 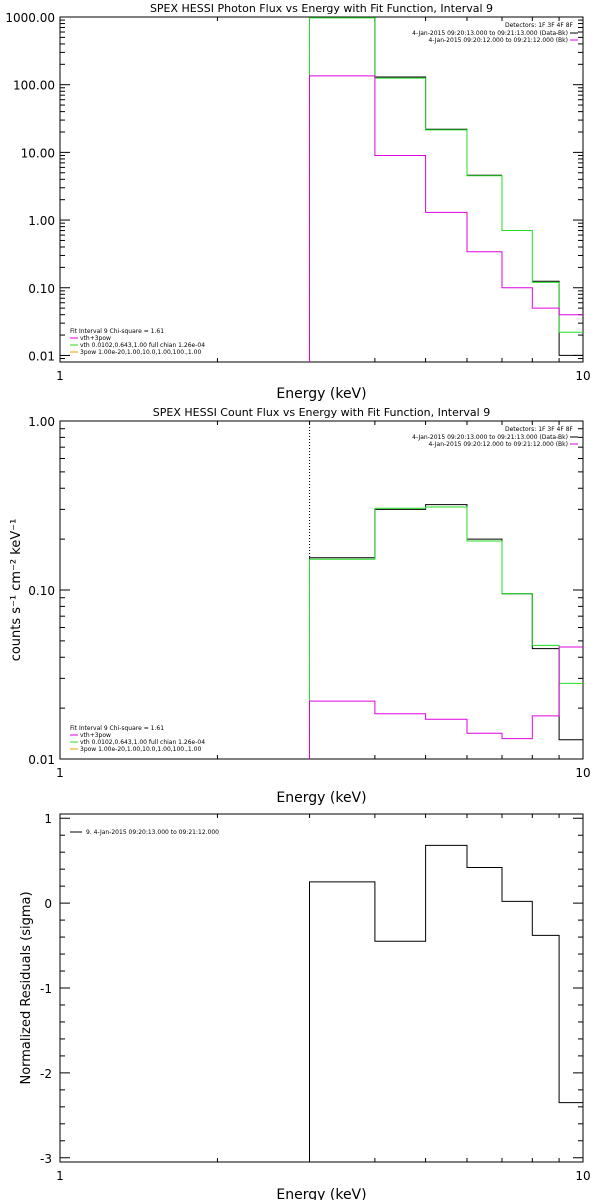 What do you see at coordinates (38, 153) in the screenshot?
I see `y-tick-label: 10.00` at bounding box center [38, 153].